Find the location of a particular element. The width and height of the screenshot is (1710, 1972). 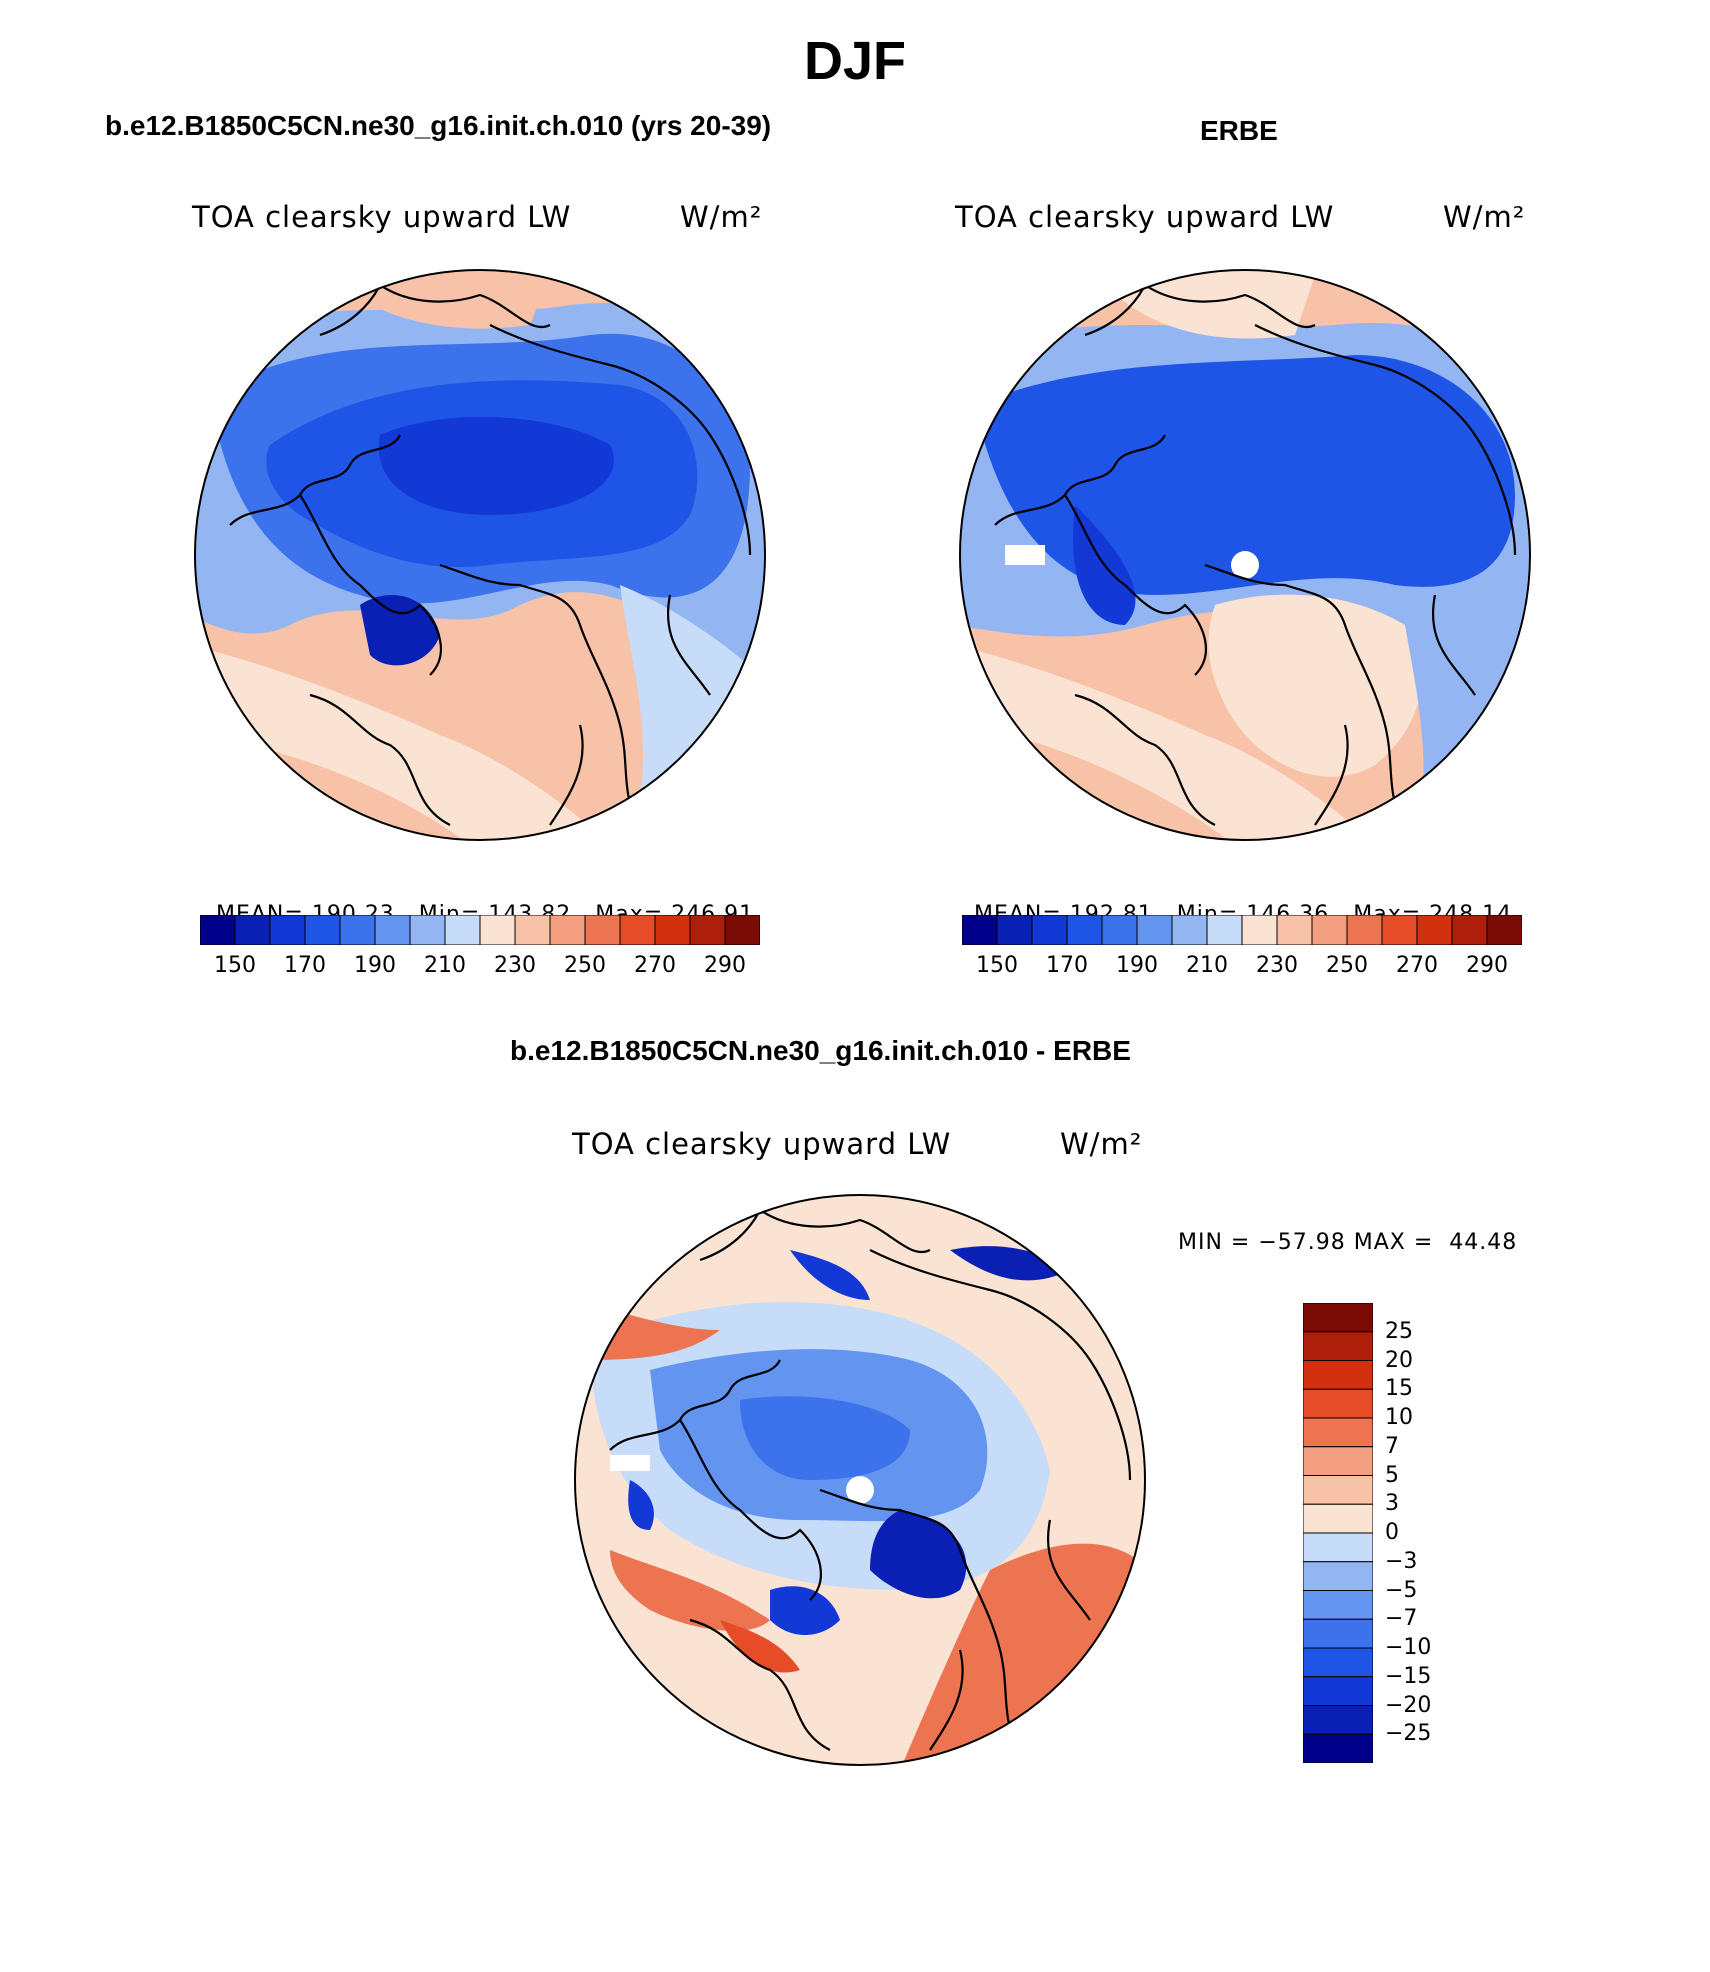

diff-field-warm-atlantic is located at coordinates (690, 1590).